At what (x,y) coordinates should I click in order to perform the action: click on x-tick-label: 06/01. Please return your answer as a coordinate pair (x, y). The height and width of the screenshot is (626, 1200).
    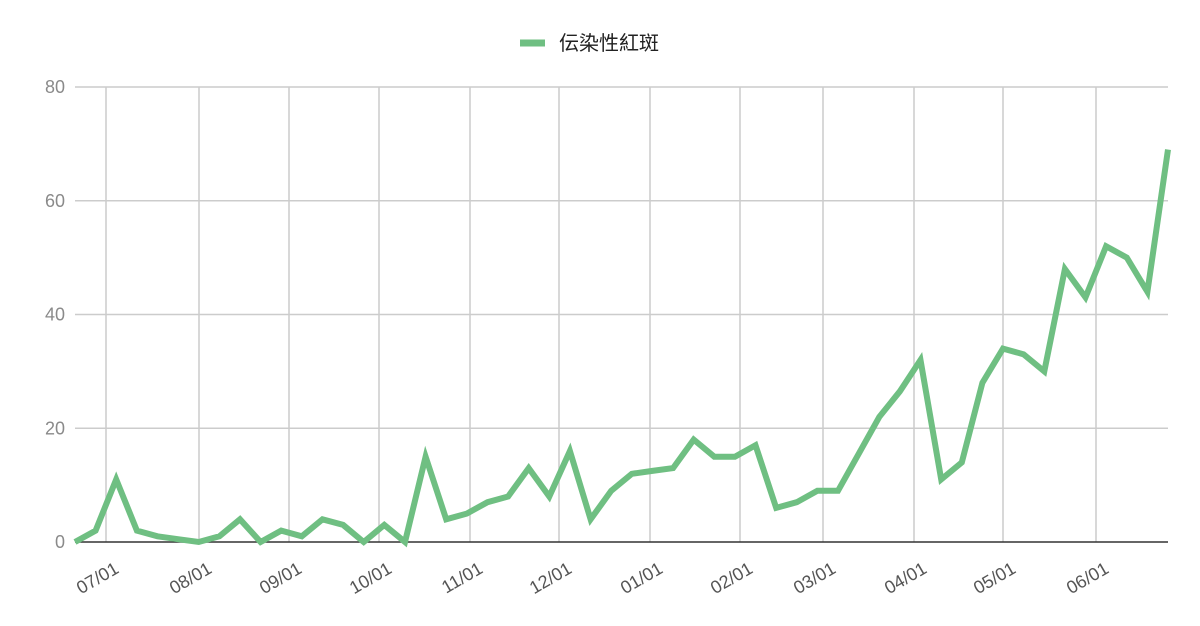
    Looking at the image, I should click on (1087, 578).